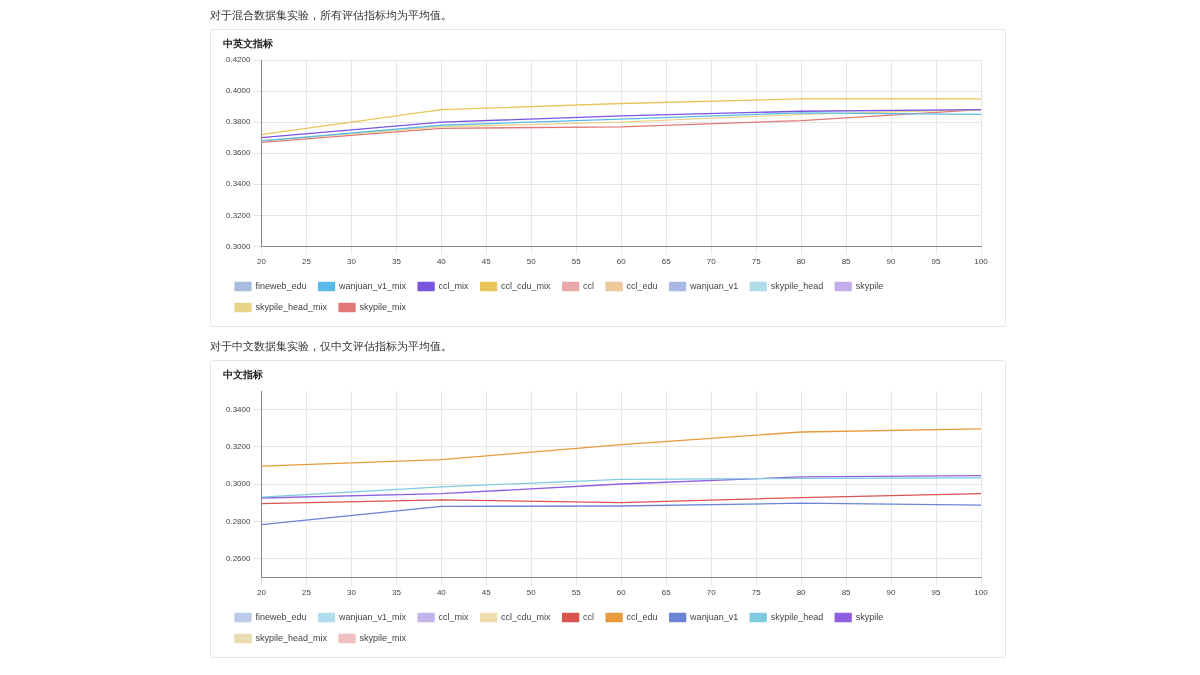 Image resolution: width=1200 pixels, height=675 pixels. I want to click on chart-subtitle: 中文指标, so click(243, 374).